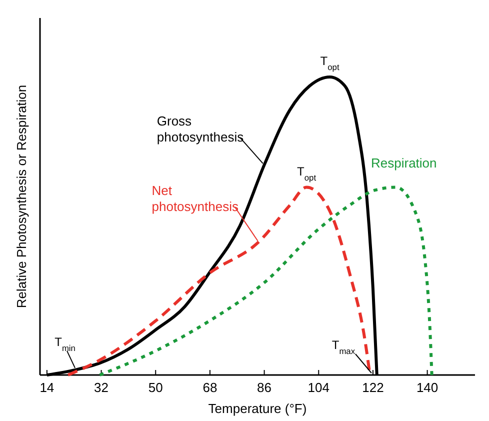  What do you see at coordinates (47, 387) in the screenshot?
I see `x-tick-label: 14` at bounding box center [47, 387].